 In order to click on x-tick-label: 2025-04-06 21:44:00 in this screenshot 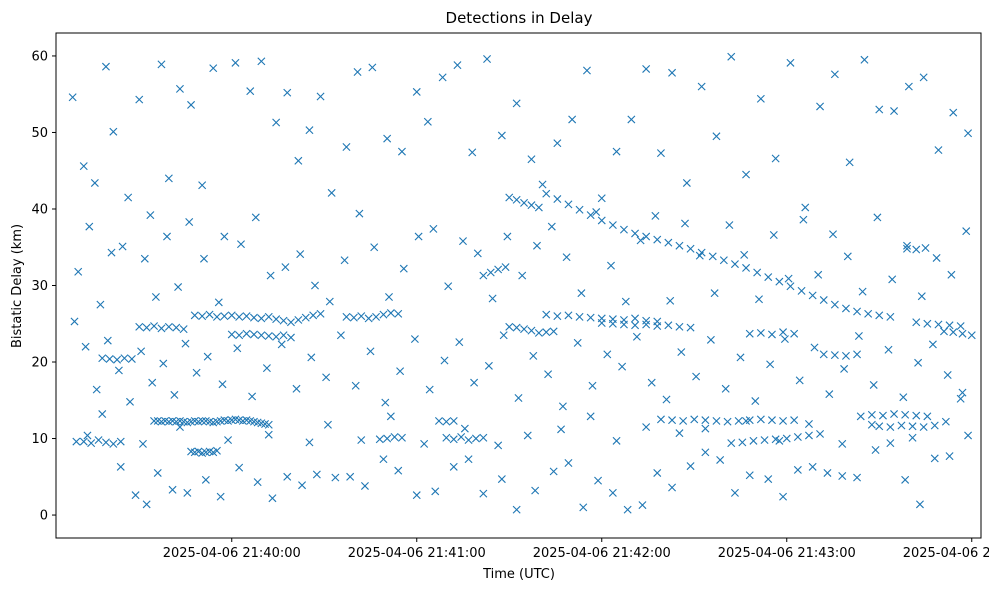, I will do `click(946, 553)`.